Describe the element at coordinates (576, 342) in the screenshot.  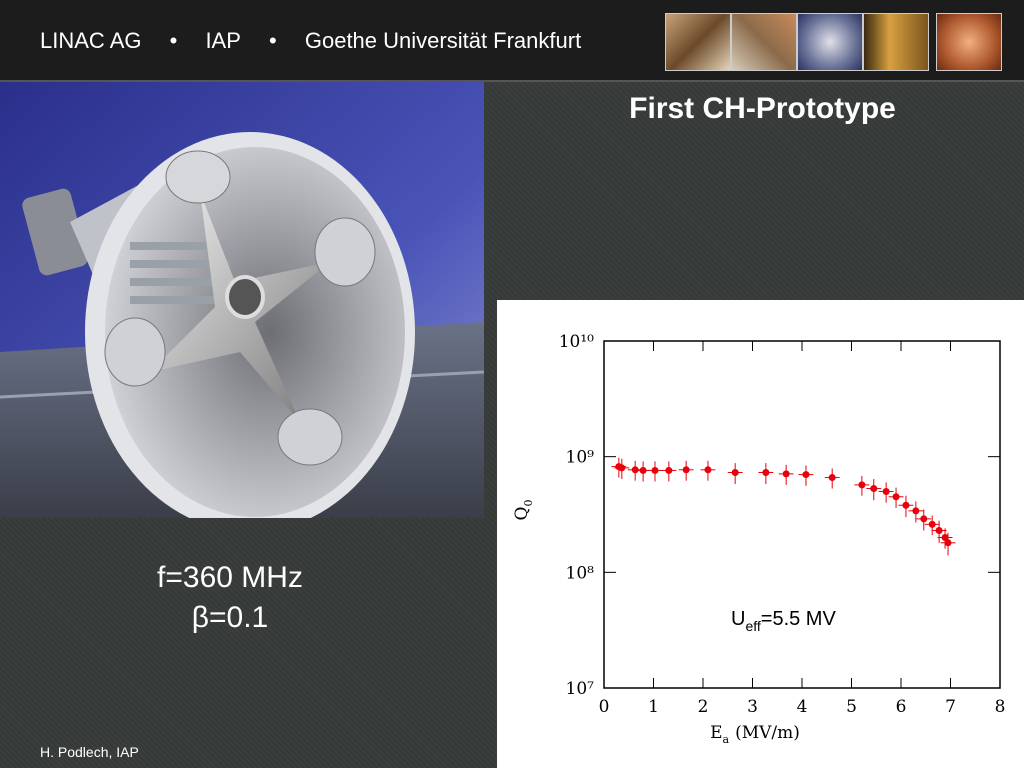
I see `y-tick-label: 10¹⁰` at that location.